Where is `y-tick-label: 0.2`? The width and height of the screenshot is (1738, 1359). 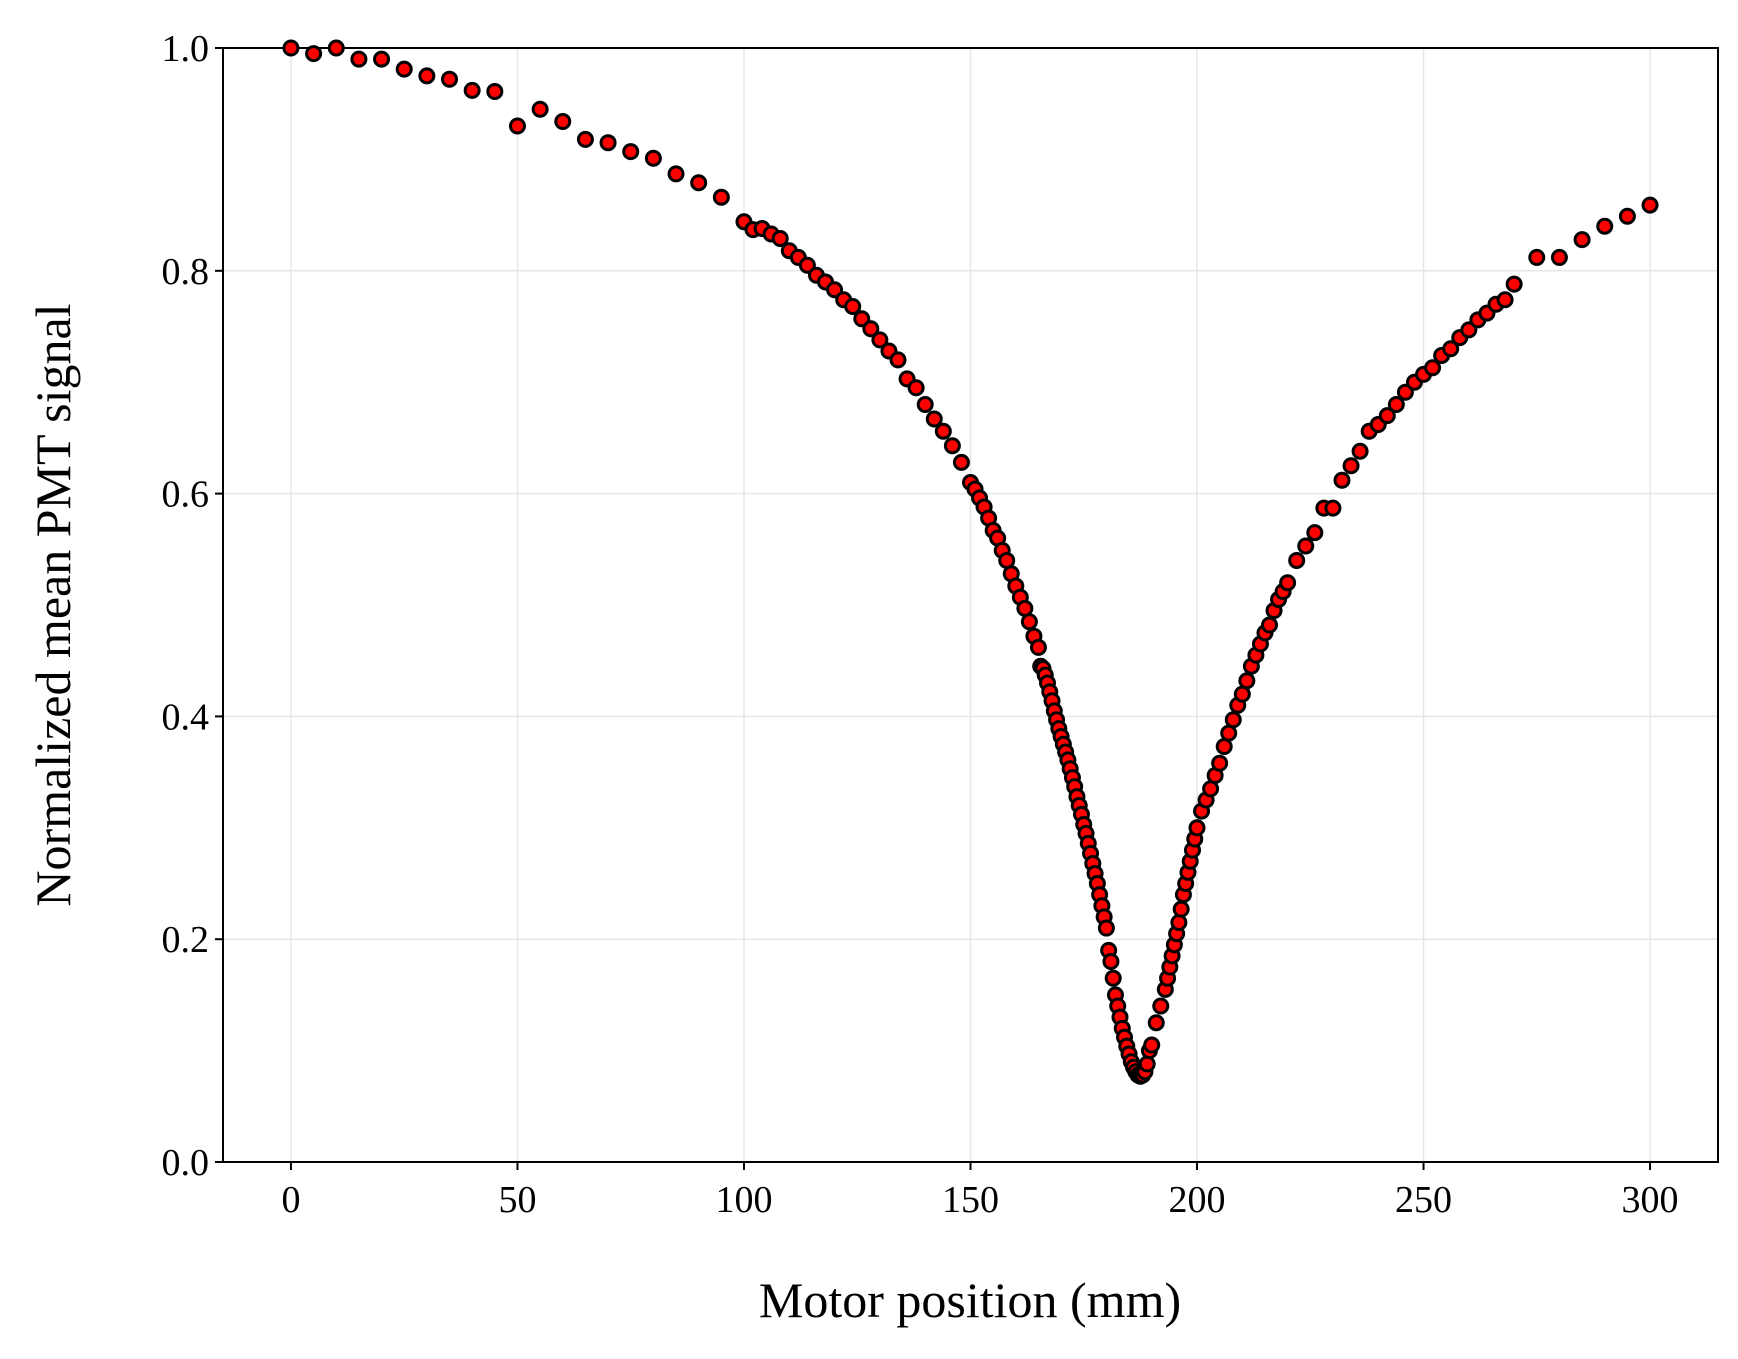
y-tick-label: 0.2 is located at coordinates (186, 940).